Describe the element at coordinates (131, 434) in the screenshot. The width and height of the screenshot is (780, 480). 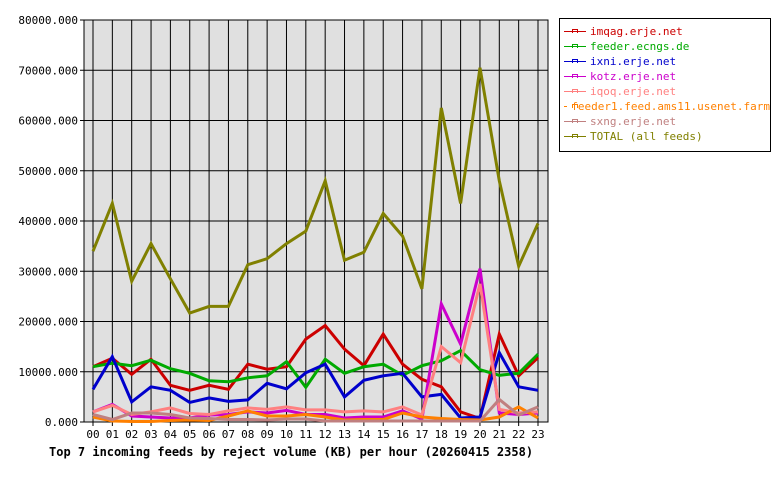
I see `x-tick-label: 02` at that location.